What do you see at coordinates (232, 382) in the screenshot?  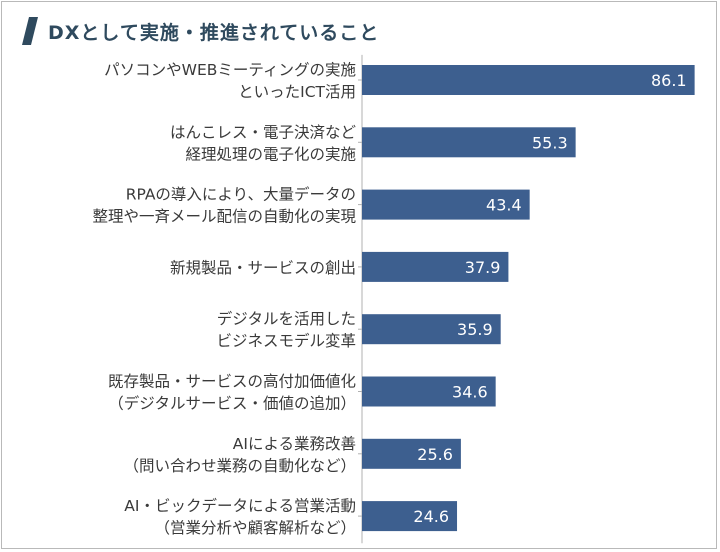 I see `category-label: 既存製品・サービスの高付加価値化` at bounding box center [232, 382].